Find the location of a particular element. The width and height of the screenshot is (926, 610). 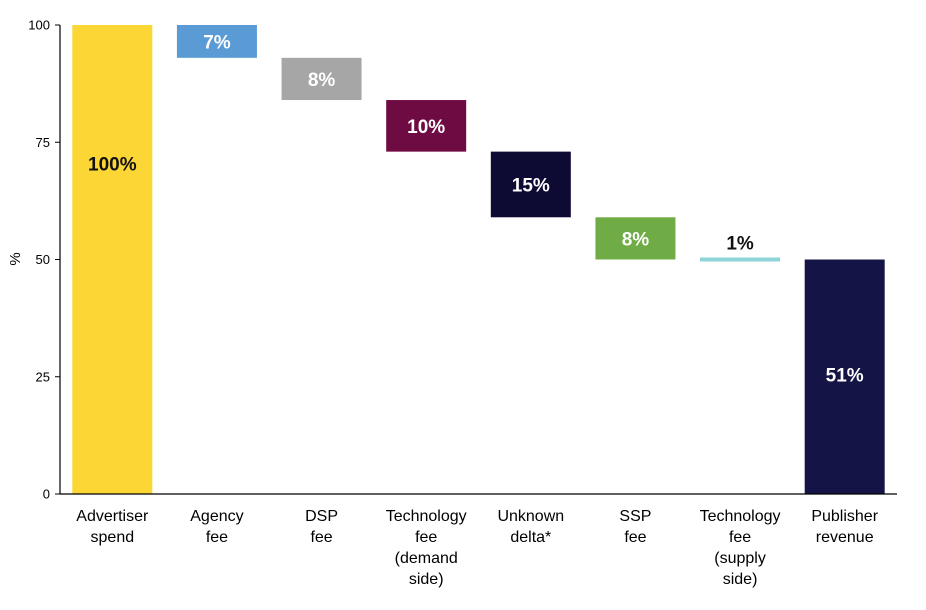

x-category-label: SSP fee is located at coordinates (635, 527).